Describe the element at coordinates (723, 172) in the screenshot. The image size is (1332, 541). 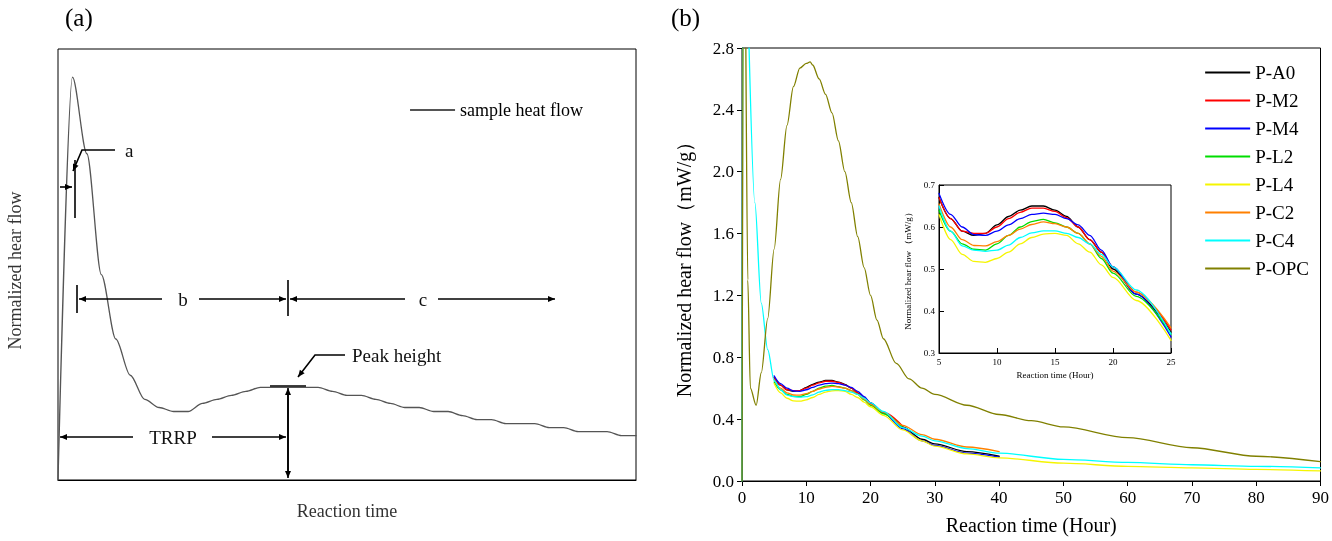
I see `y-tick-label: 2.0` at that location.